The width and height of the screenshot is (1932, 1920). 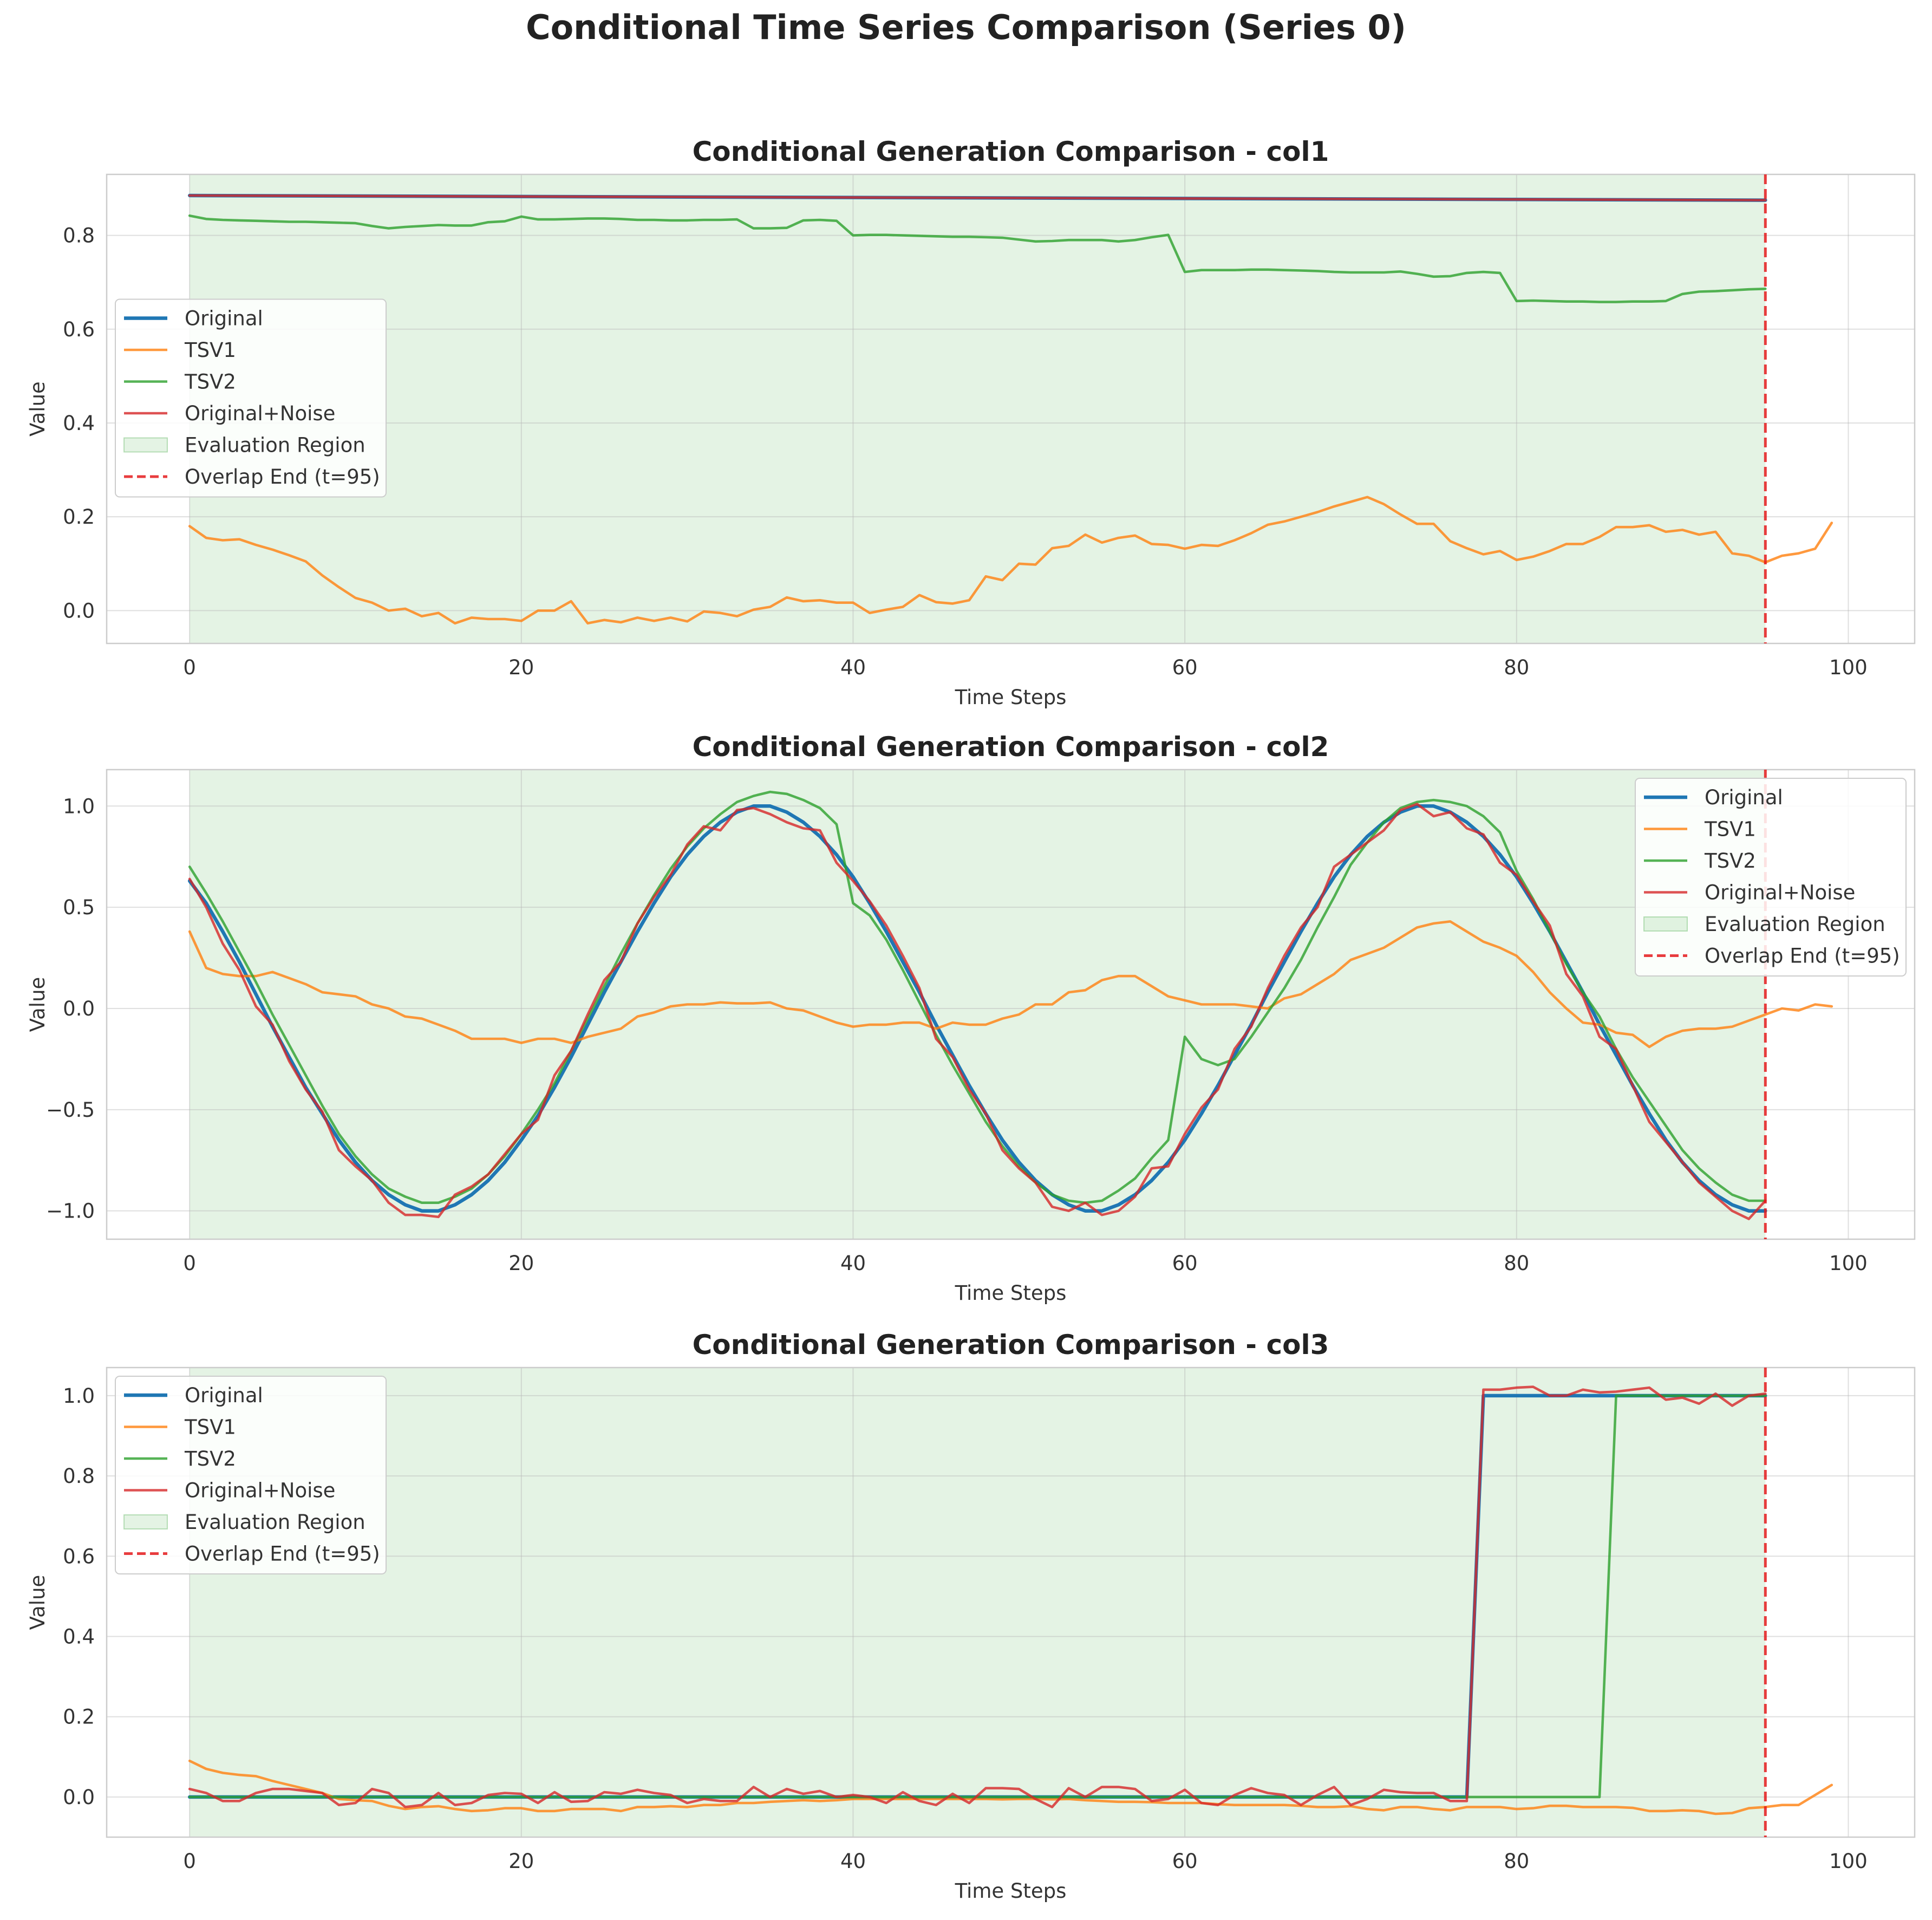 What do you see at coordinates (70, 1110) in the screenshot?
I see `y-tick-label: −0.5` at bounding box center [70, 1110].